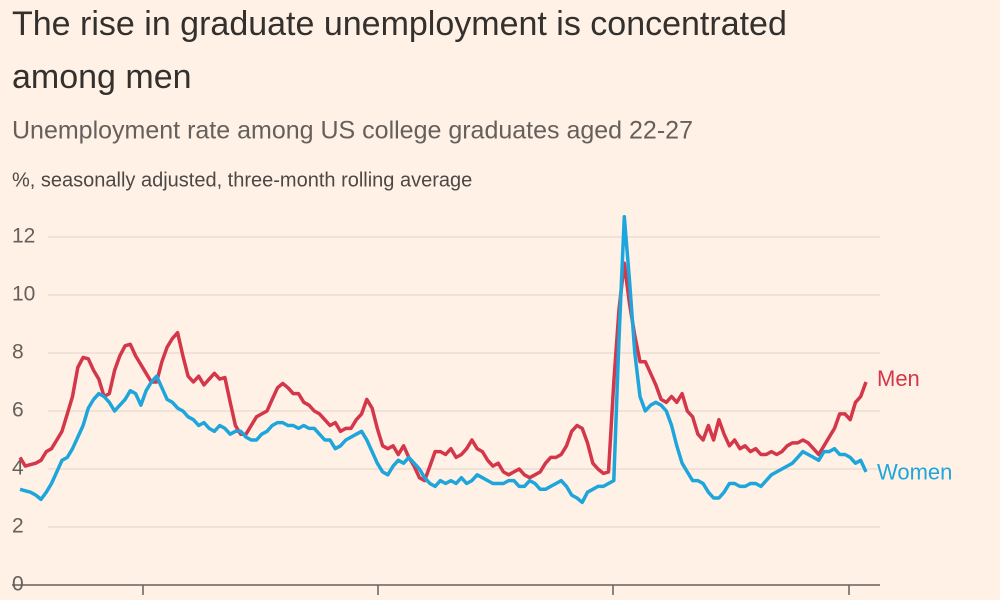 This screenshot has height=600, width=1000. I want to click on y-tick-label: 2, so click(18, 526).